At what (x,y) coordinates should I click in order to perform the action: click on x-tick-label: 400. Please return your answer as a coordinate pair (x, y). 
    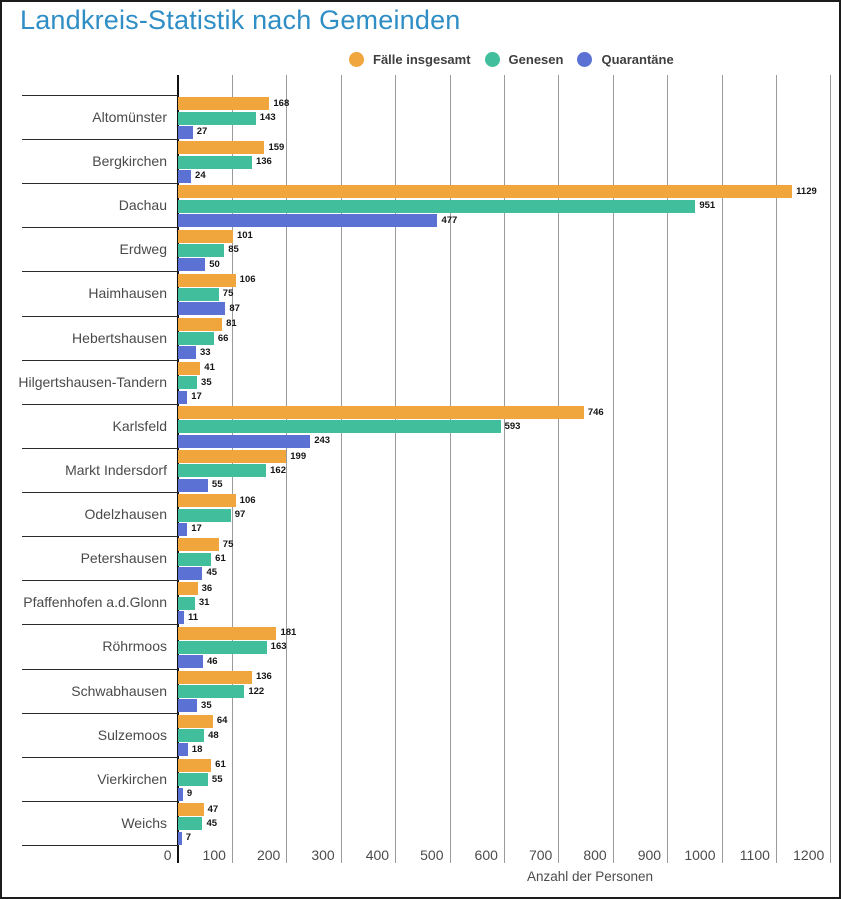
    Looking at the image, I should click on (377, 855).